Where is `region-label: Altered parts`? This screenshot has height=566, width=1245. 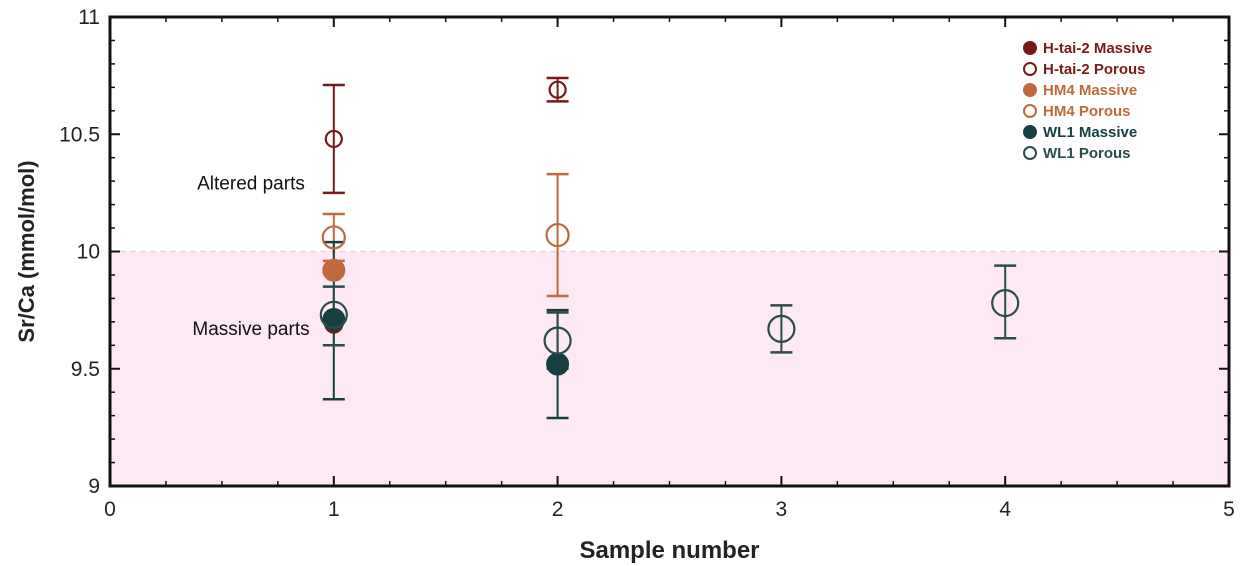 region-label: Altered parts is located at coordinates (251, 183).